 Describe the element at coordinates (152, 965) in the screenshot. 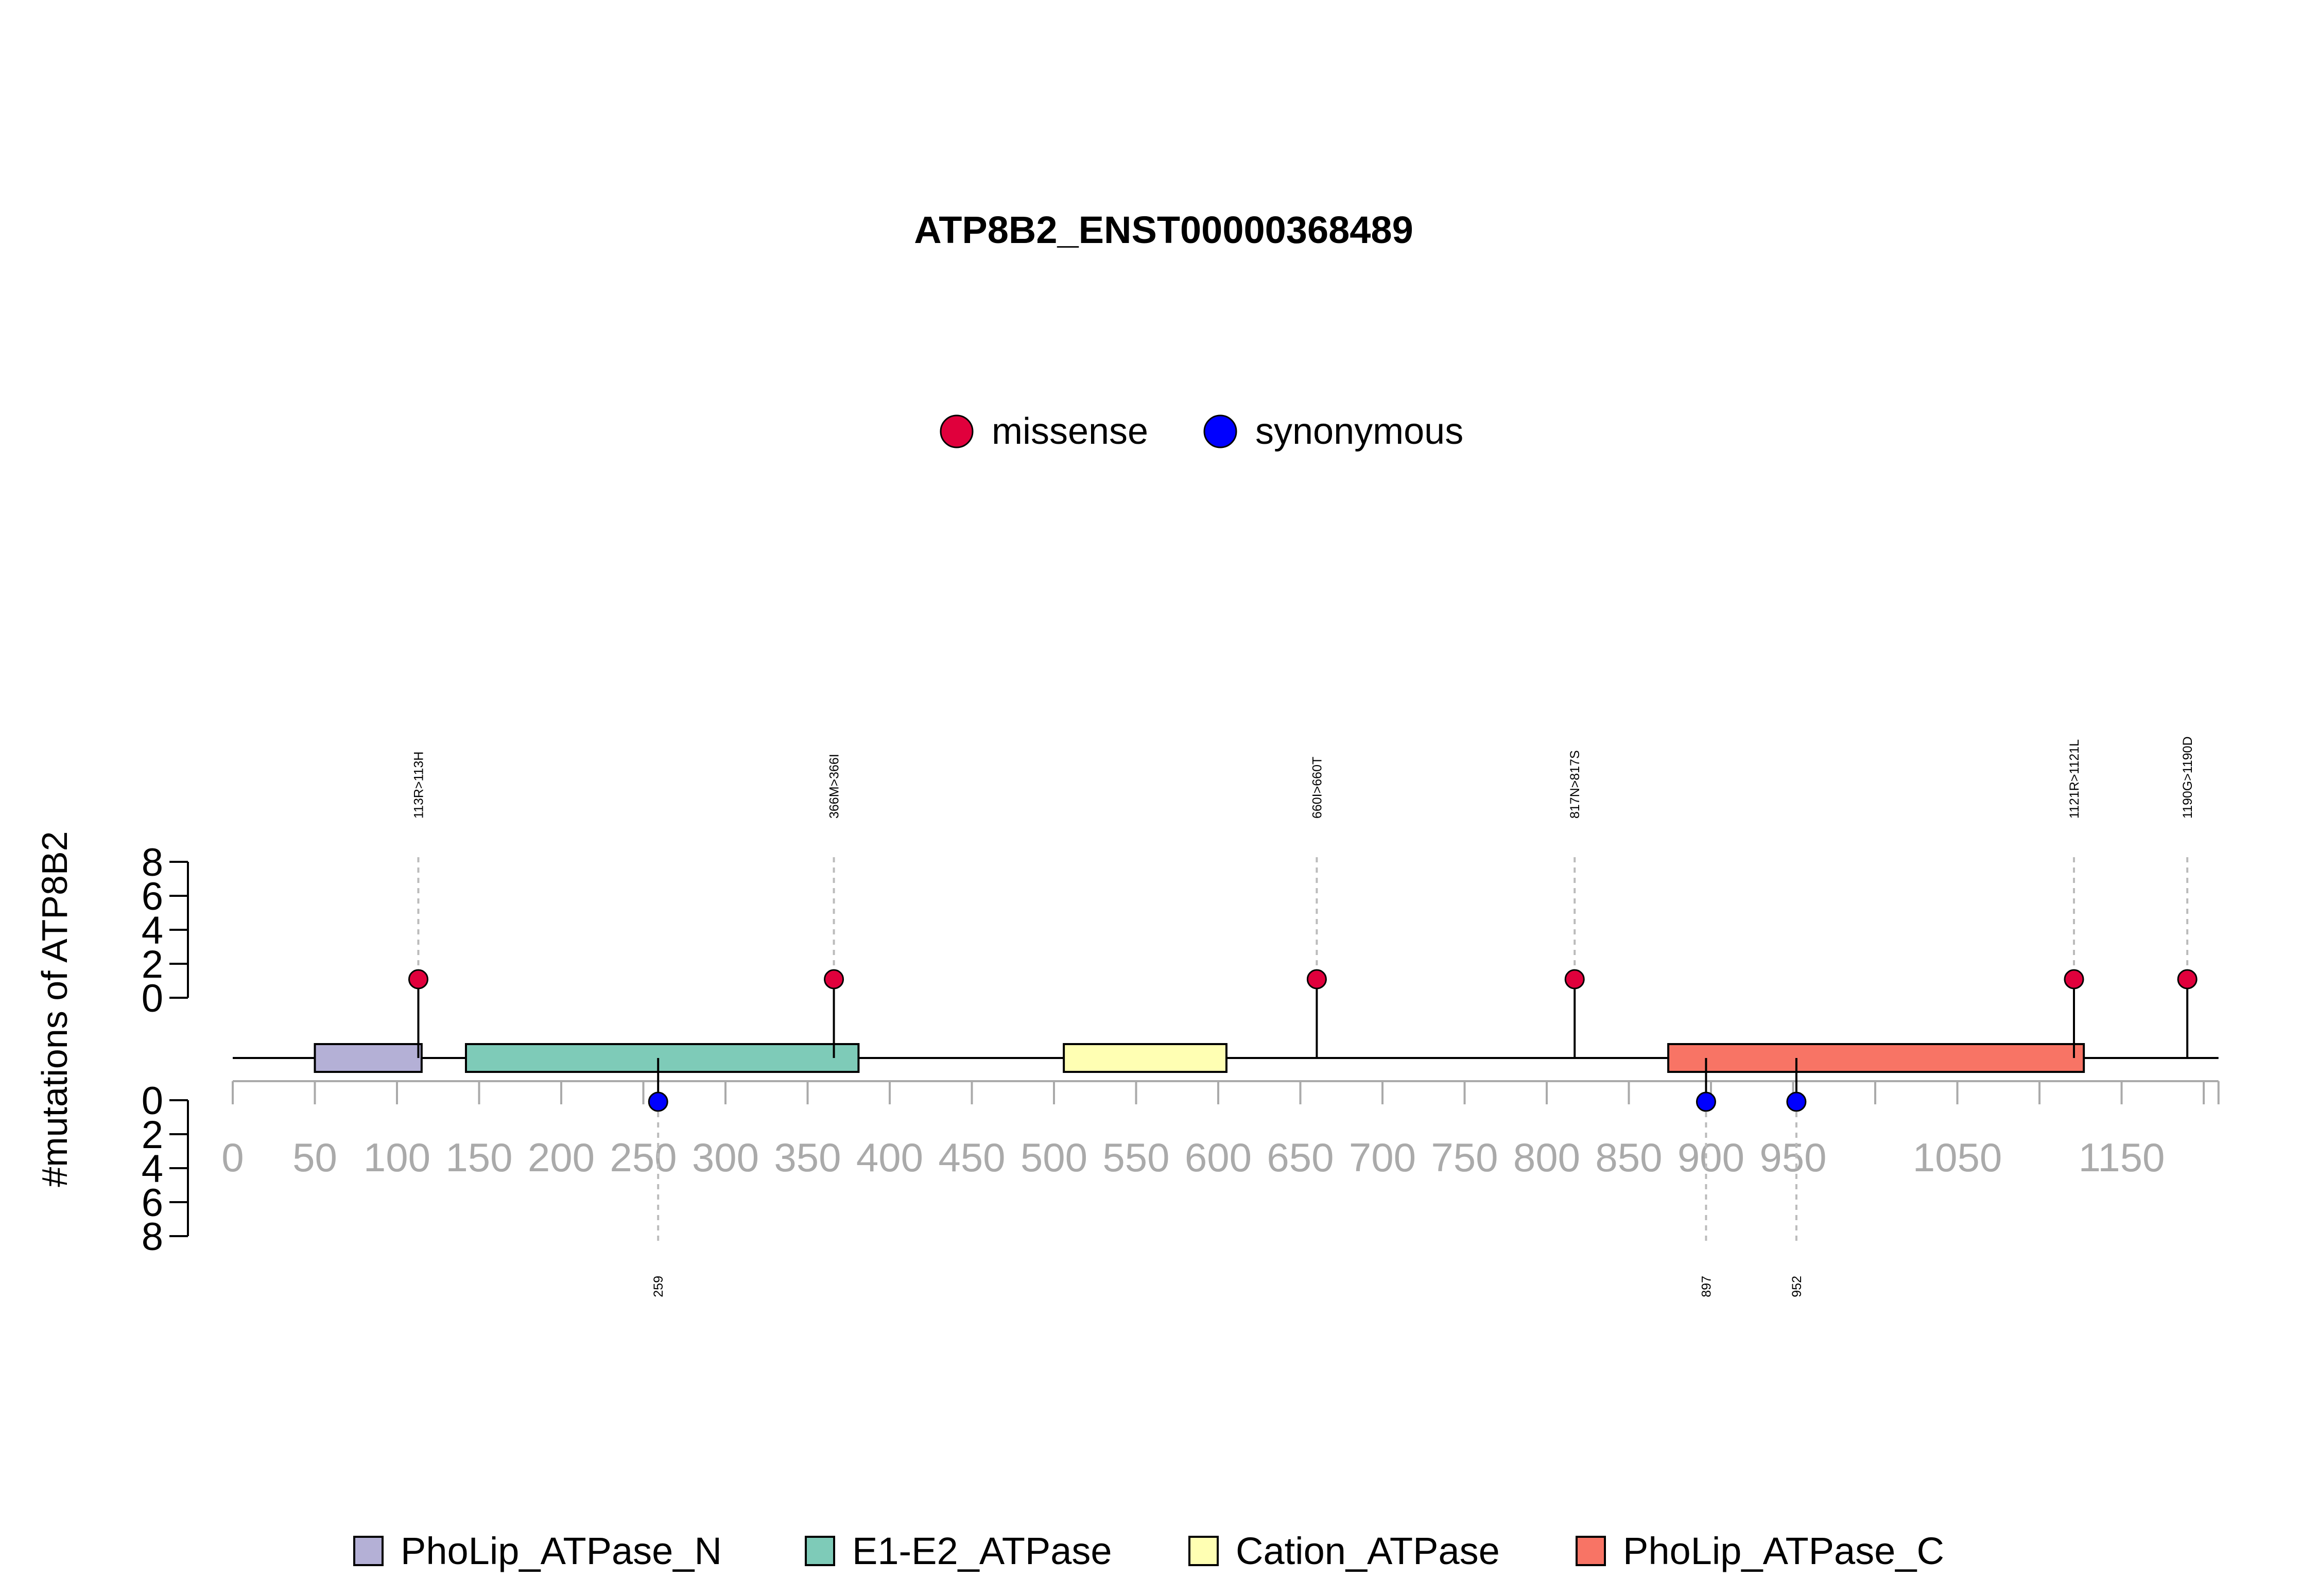

I see `y-upper-tick-label: 2` at that location.